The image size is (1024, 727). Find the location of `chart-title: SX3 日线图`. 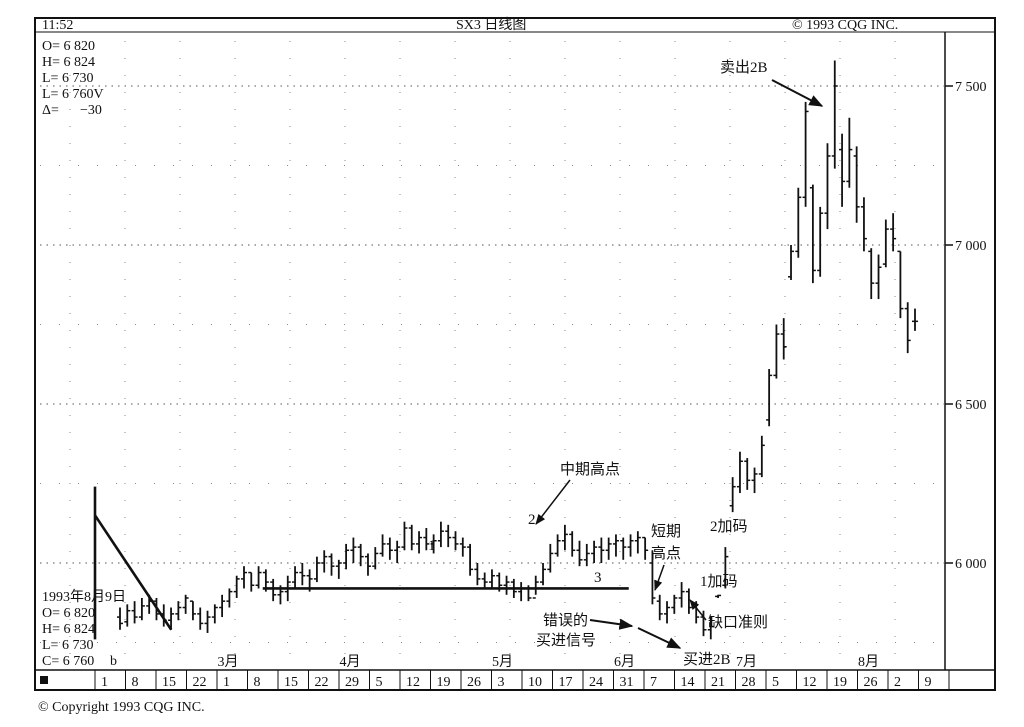

chart-title: SX3 日线图 is located at coordinates (491, 25).